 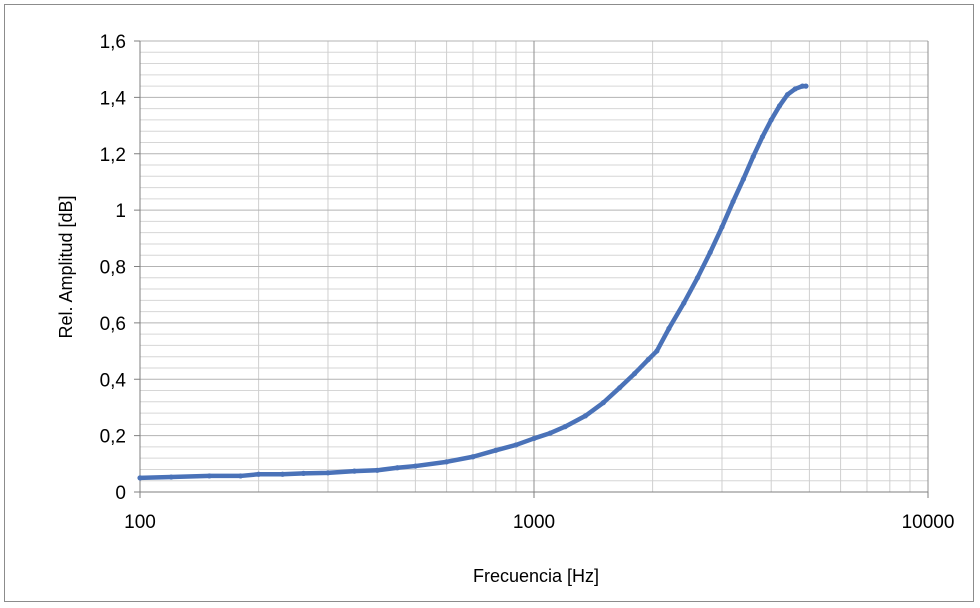 What do you see at coordinates (113, 437) in the screenshot?
I see `y-tick-label: 0,2` at bounding box center [113, 437].